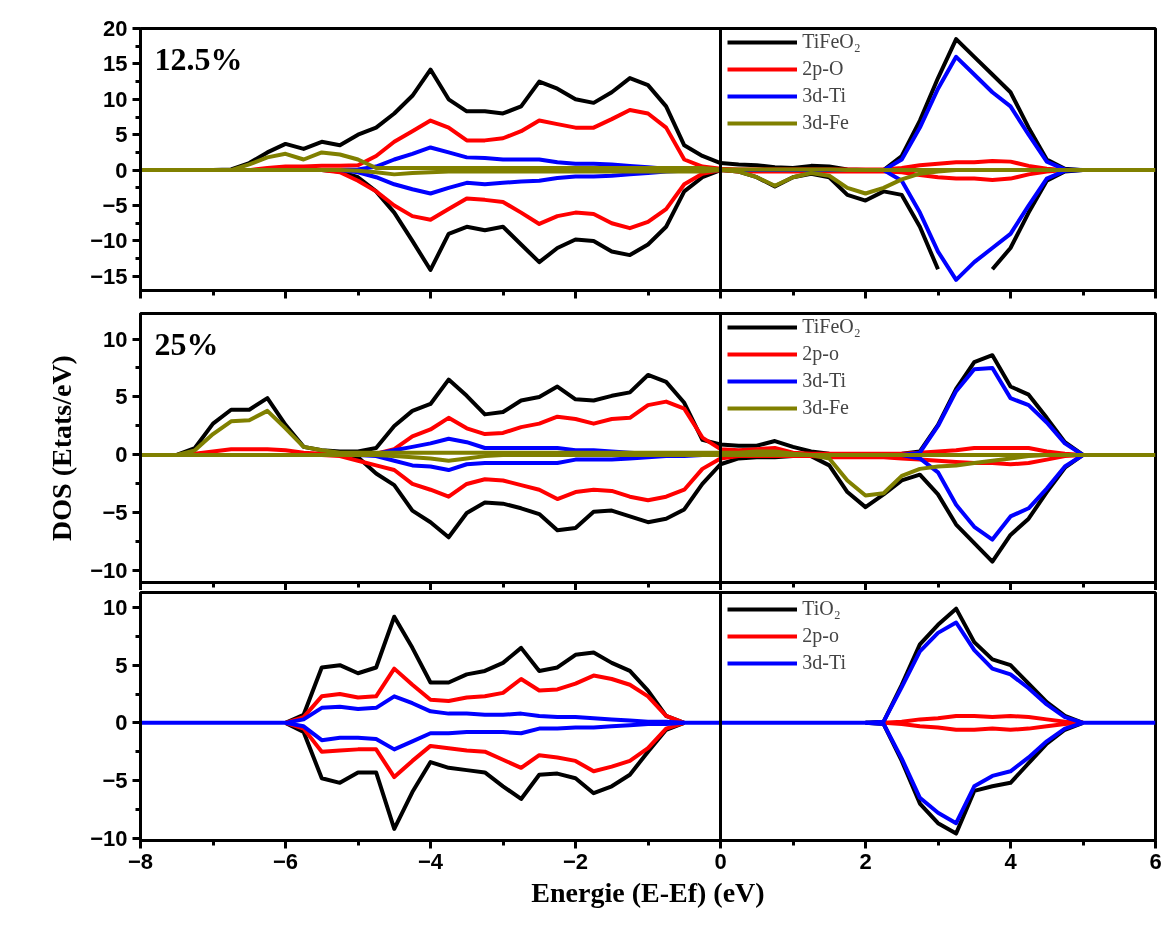 The height and width of the screenshot is (949, 1173). I want to click on x-tick-label: 0, so click(720, 861).